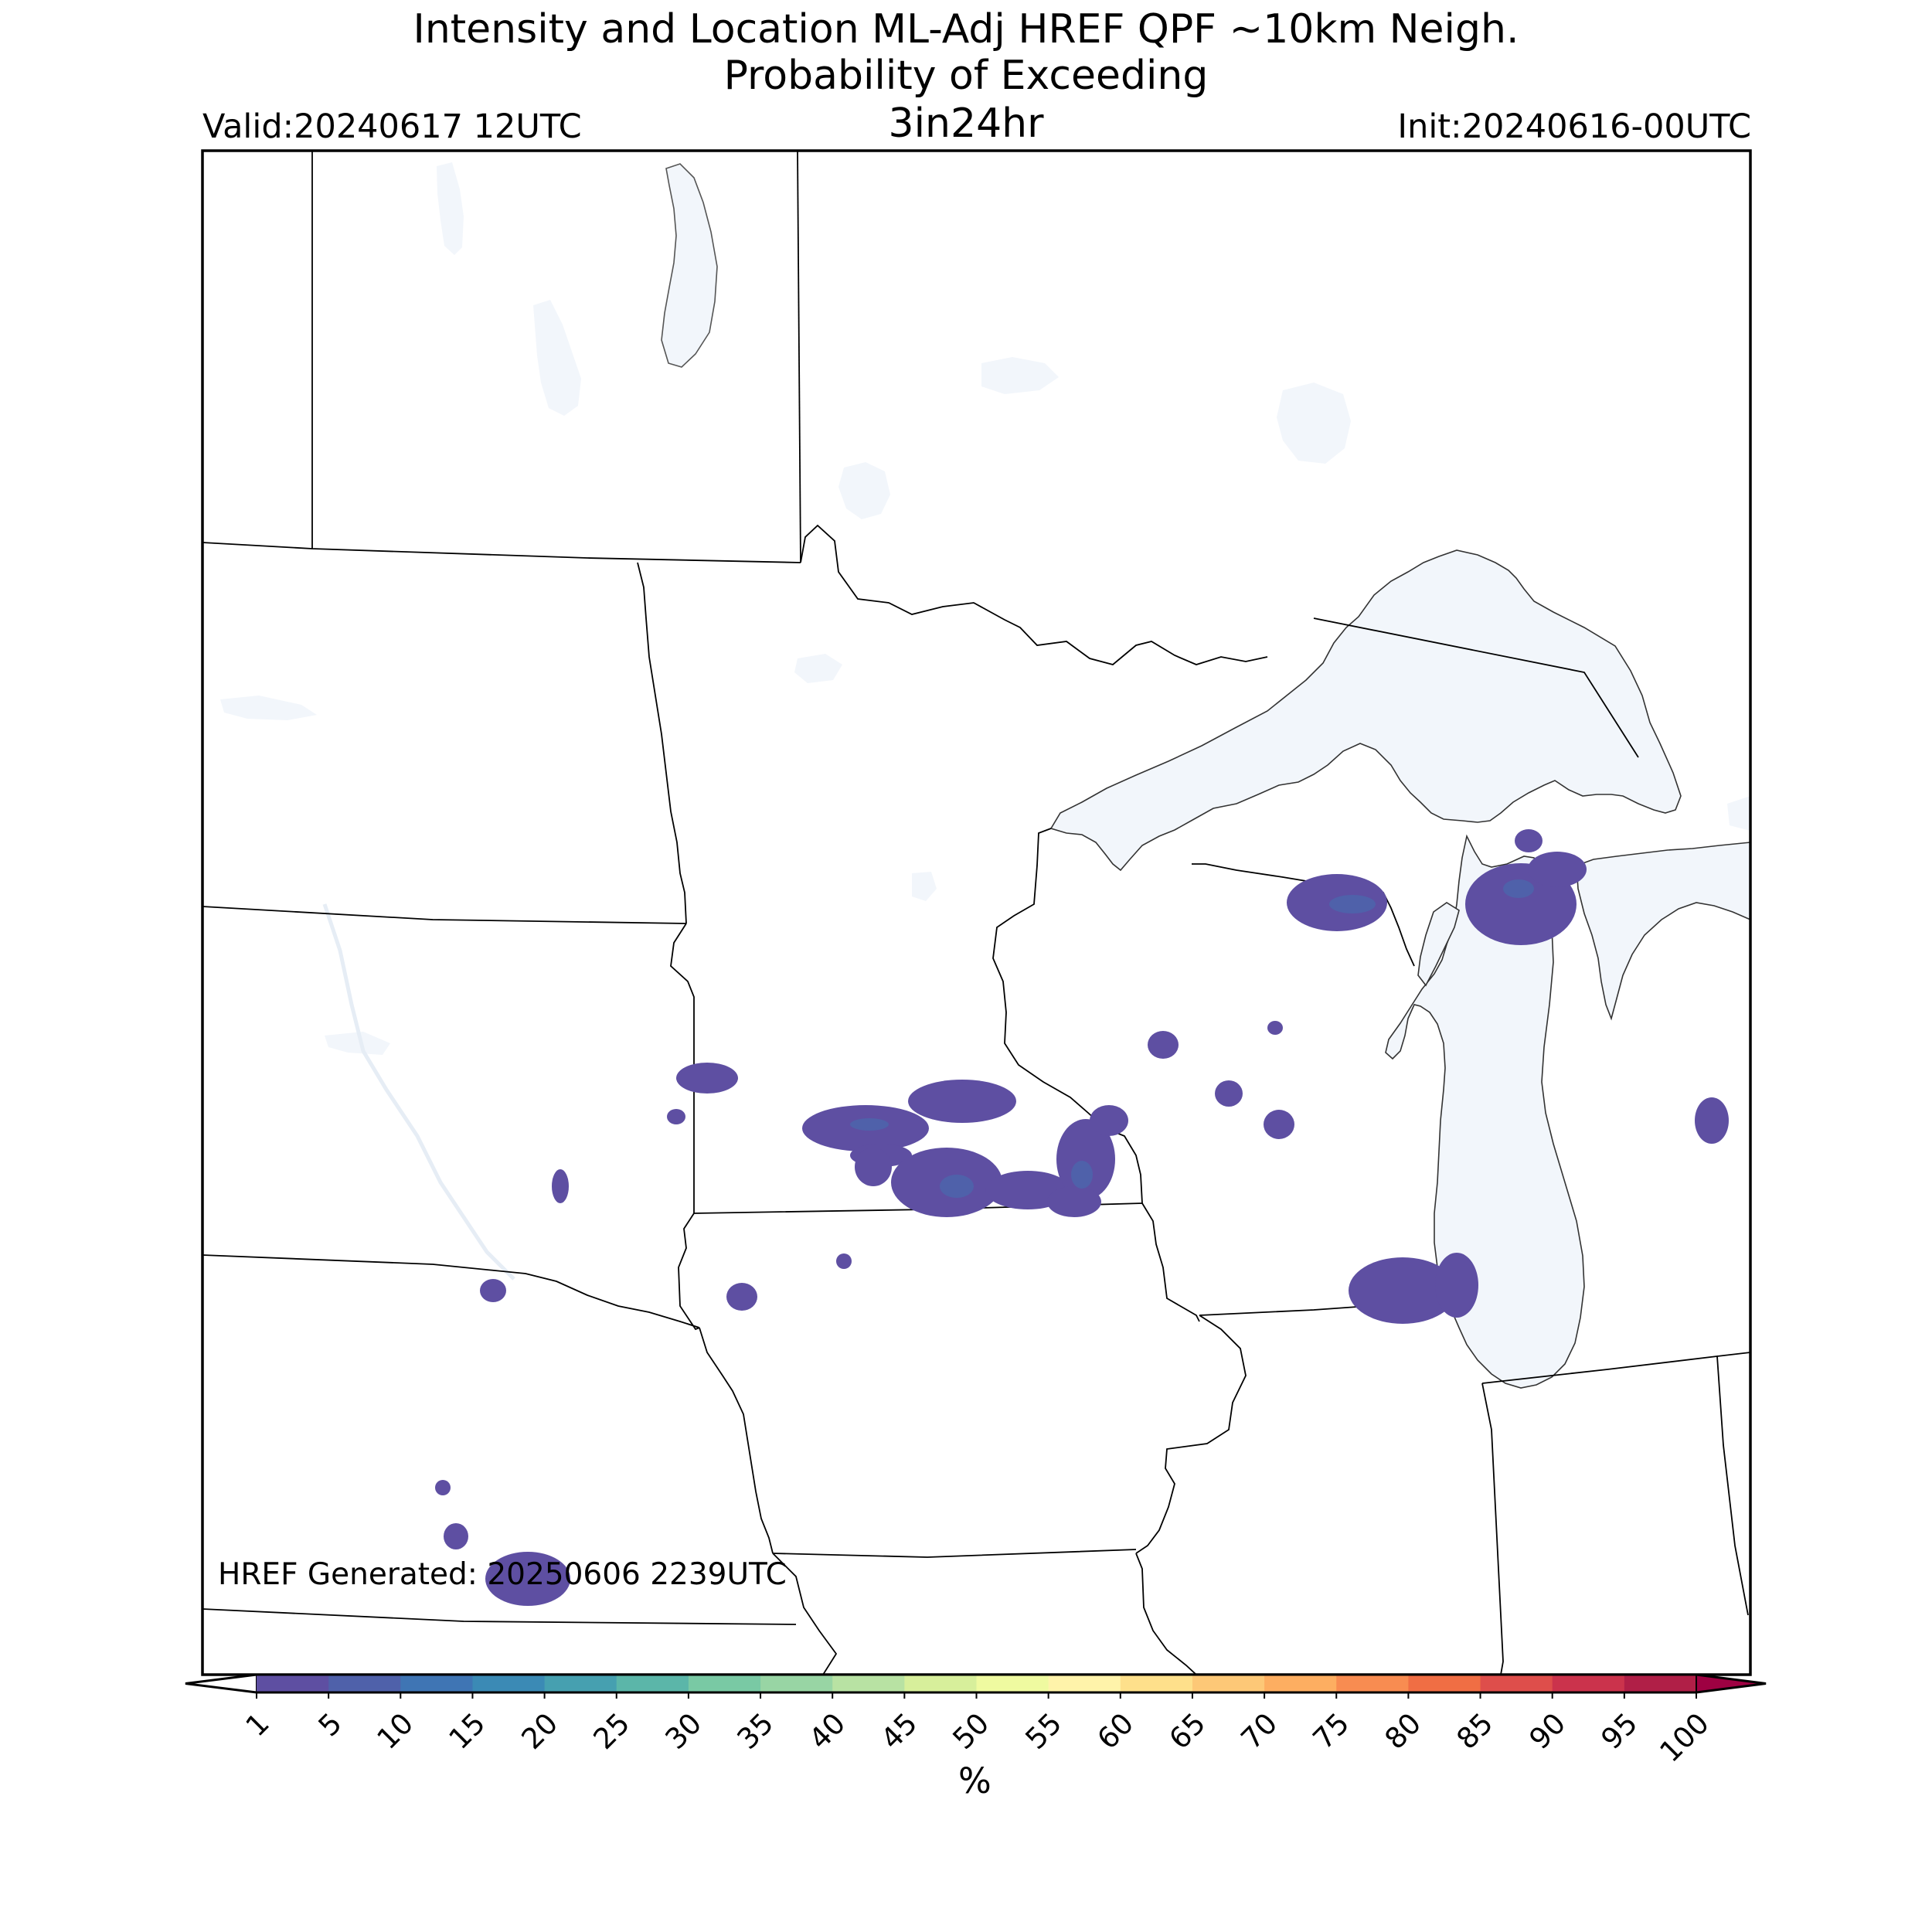 The height and width of the screenshot is (1932, 1932). Describe the element at coordinates (392, 127) in the screenshot. I see `valid-time-label: Valid:20240617 12UTC` at that location.